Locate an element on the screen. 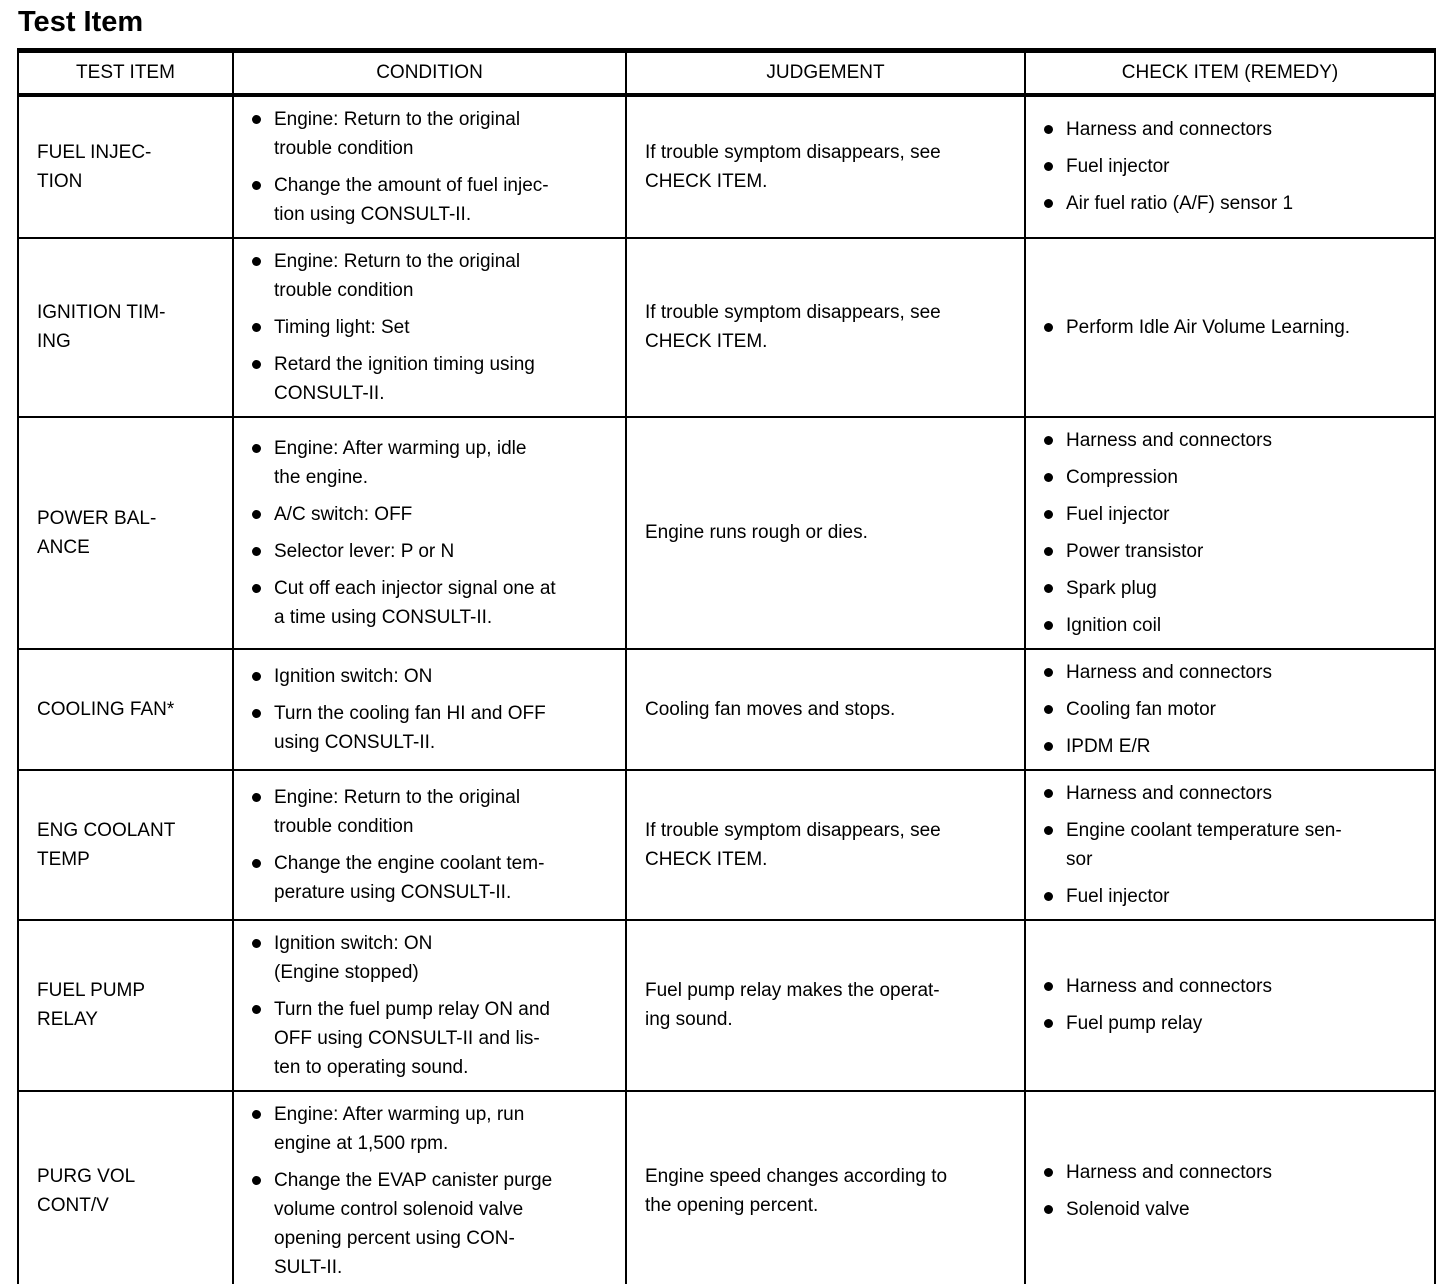  bullet-list: Harness and connectors Fuel pump relay is located at coordinates (1235, 1005).